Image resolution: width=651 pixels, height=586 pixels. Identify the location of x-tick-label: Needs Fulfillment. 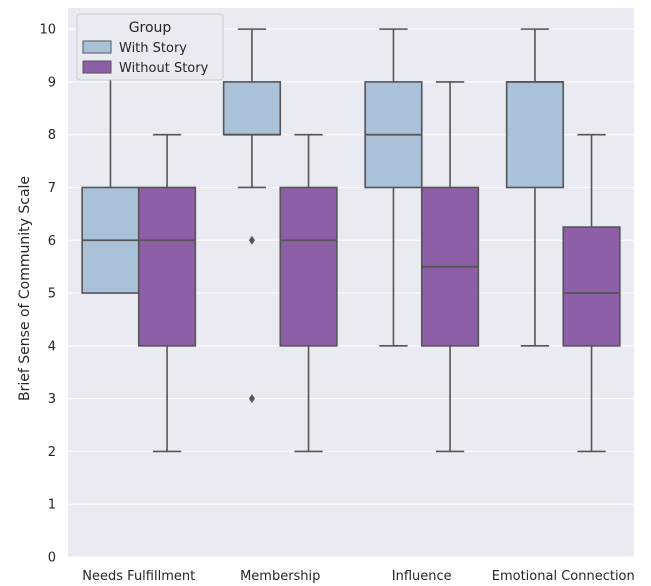
(138, 576).